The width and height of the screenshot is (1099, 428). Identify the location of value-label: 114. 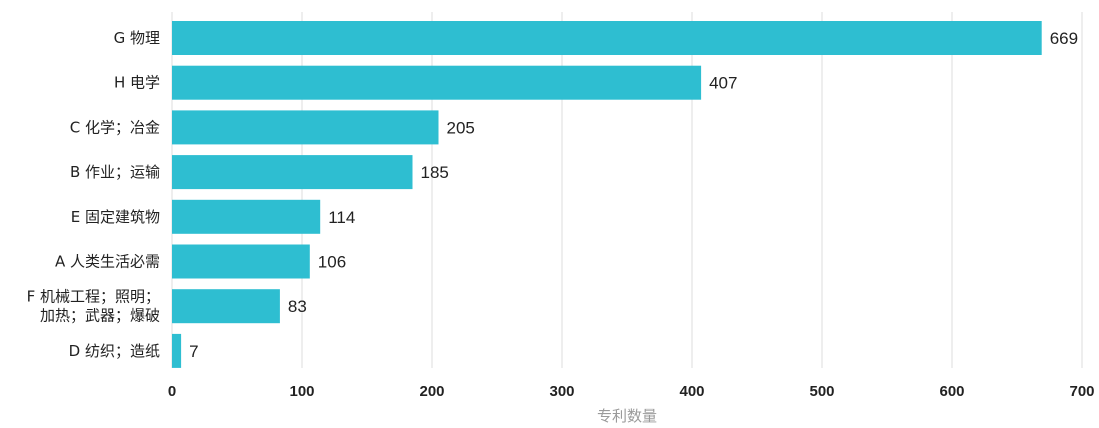
(341, 217).